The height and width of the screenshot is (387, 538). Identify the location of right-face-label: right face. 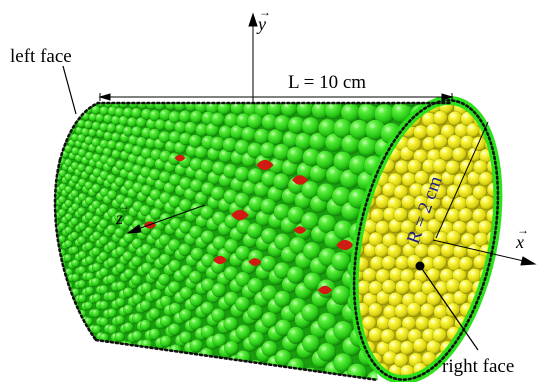
(478, 366).